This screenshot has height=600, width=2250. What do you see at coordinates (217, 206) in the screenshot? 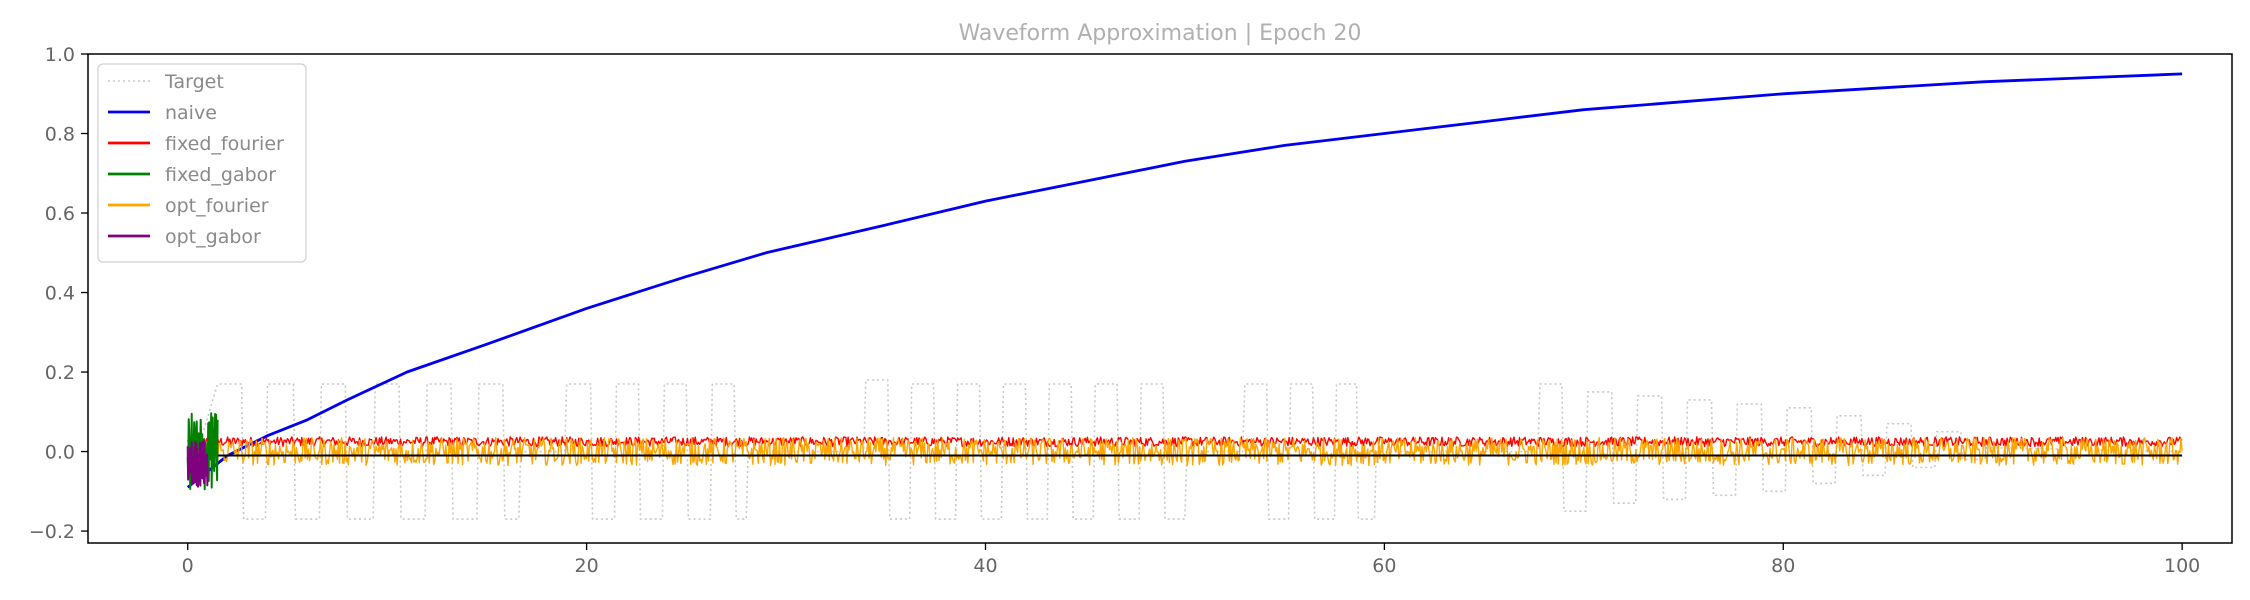
I see `legend-label: opt_fourier` at bounding box center [217, 206].